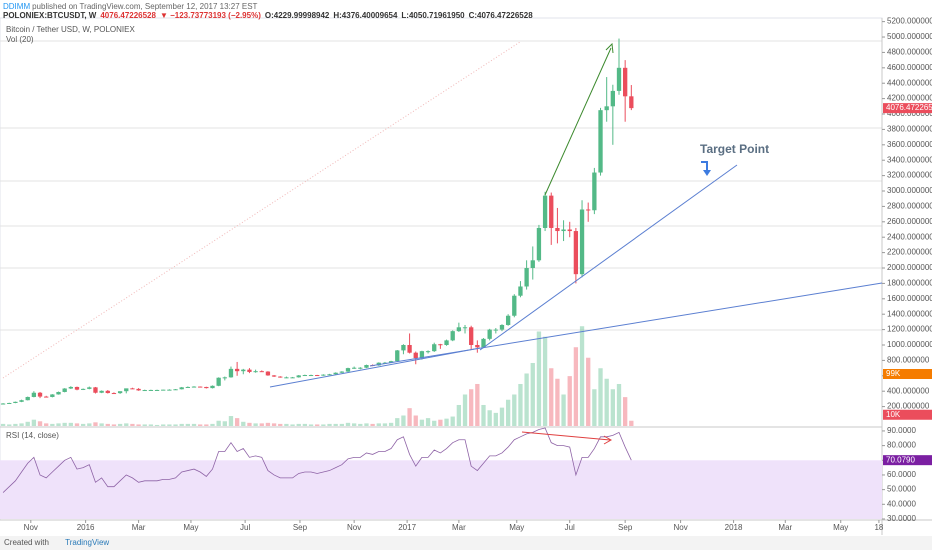 The height and width of the screenshot is (550, 932). Describe the element at coordinates (908, 390) in the screenshot. I see `y-tick-label: 400.000000` at that location.